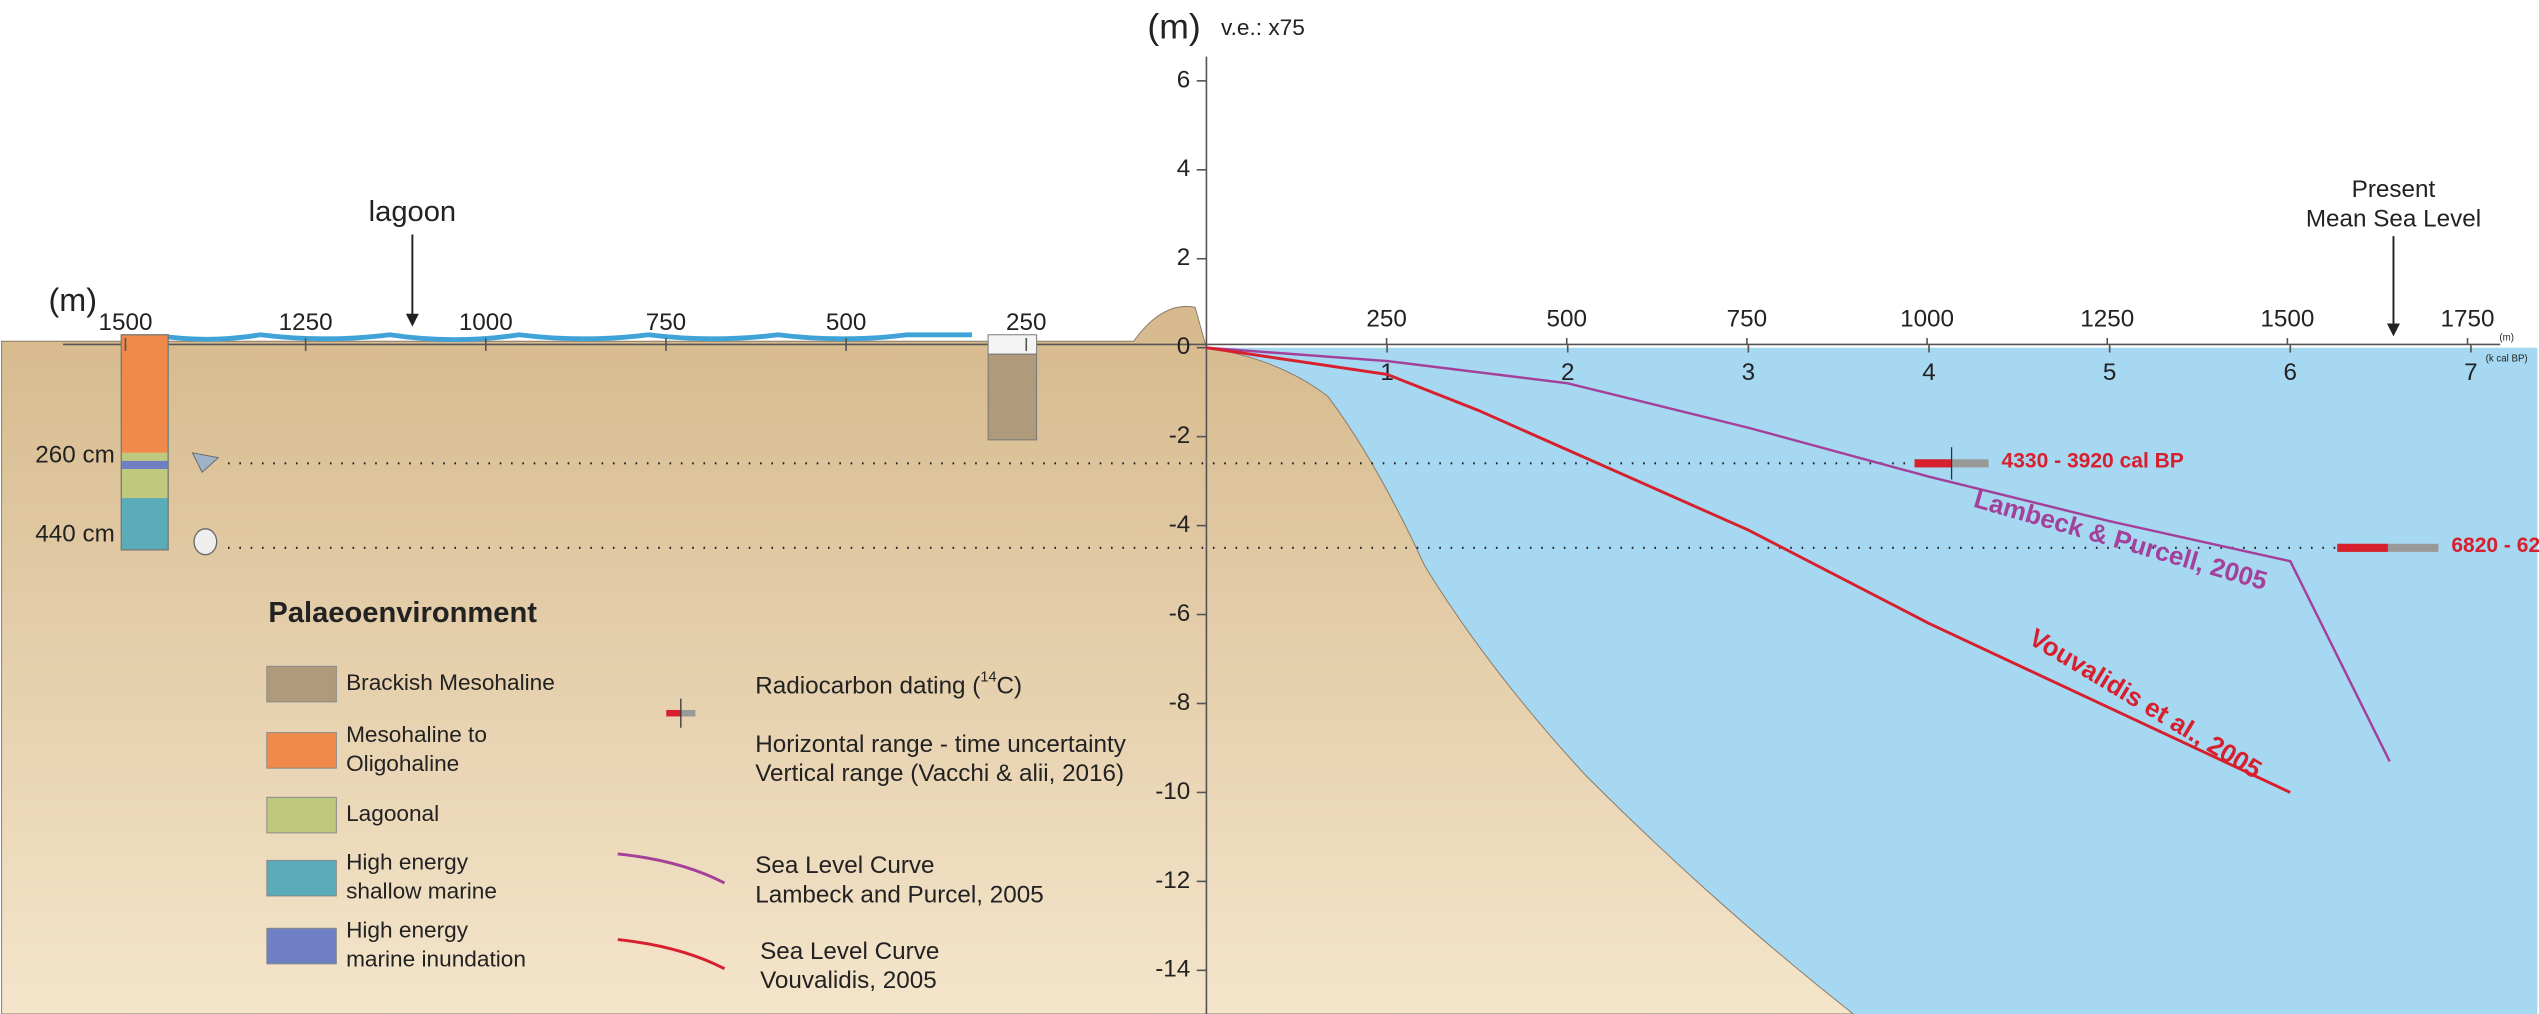 The width and height of the screenshot is (2539, 1014). Describe the element at coordinates (1172, 880) in the screenshot. I see `y-tick-label: -12` at that location.